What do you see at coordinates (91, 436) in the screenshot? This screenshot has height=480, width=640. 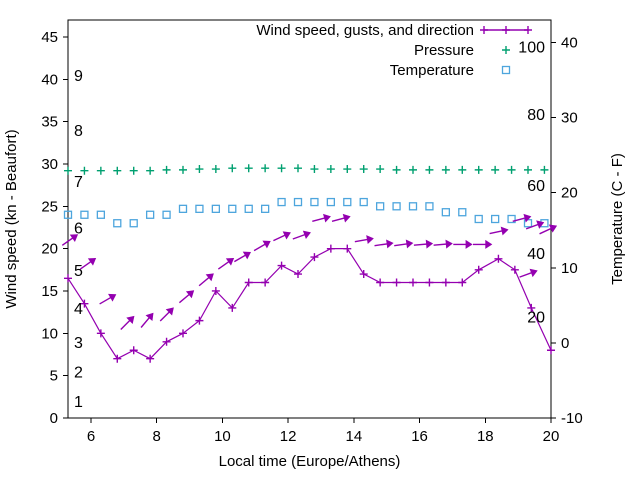 I see `x-tick-label: 6` at bounding box center [91, 436].